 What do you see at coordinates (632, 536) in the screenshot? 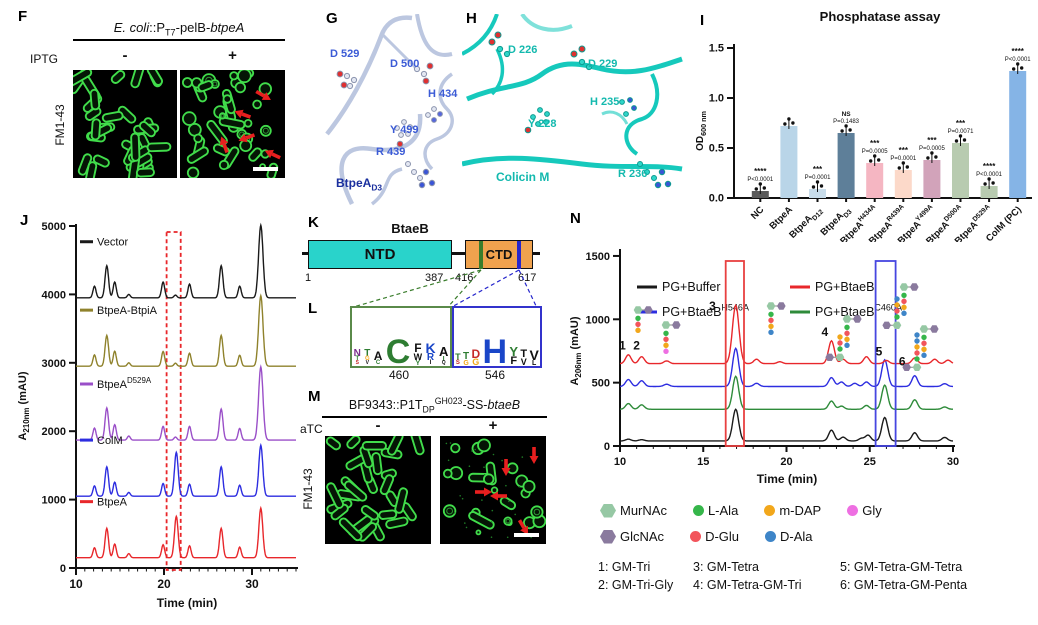
I see `legend-item-glcnac: GlcNAc` at bounding box center [632, 536].